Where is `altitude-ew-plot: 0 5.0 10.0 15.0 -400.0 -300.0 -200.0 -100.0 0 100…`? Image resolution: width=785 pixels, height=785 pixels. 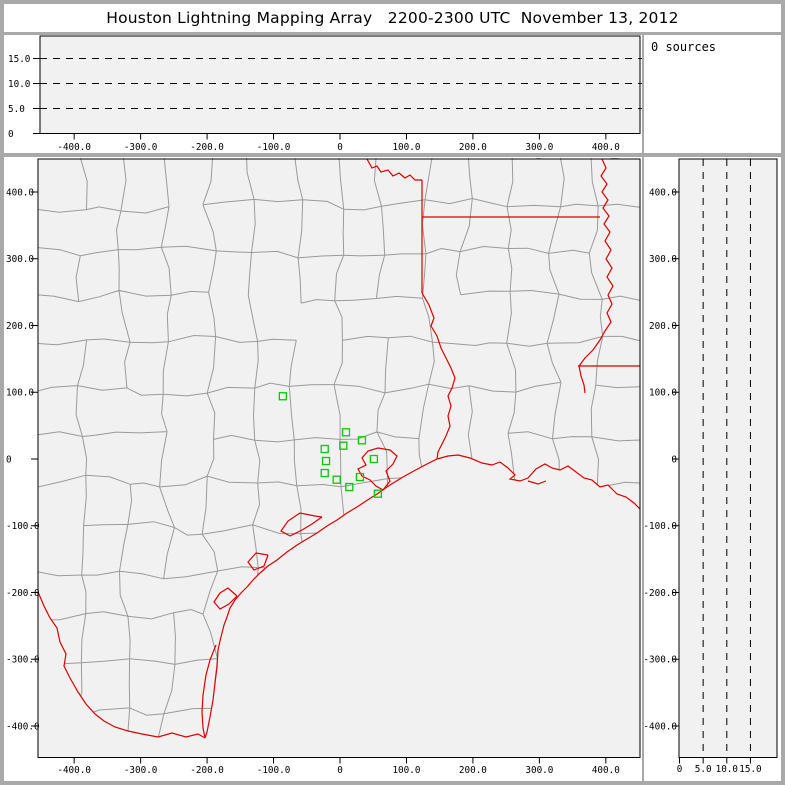
altitude-ew-plot: 0 5.0 10.0 15.0 -400.0 -300.0 -200.0 -100.0 0 100… is located at coordinates (323, 94).